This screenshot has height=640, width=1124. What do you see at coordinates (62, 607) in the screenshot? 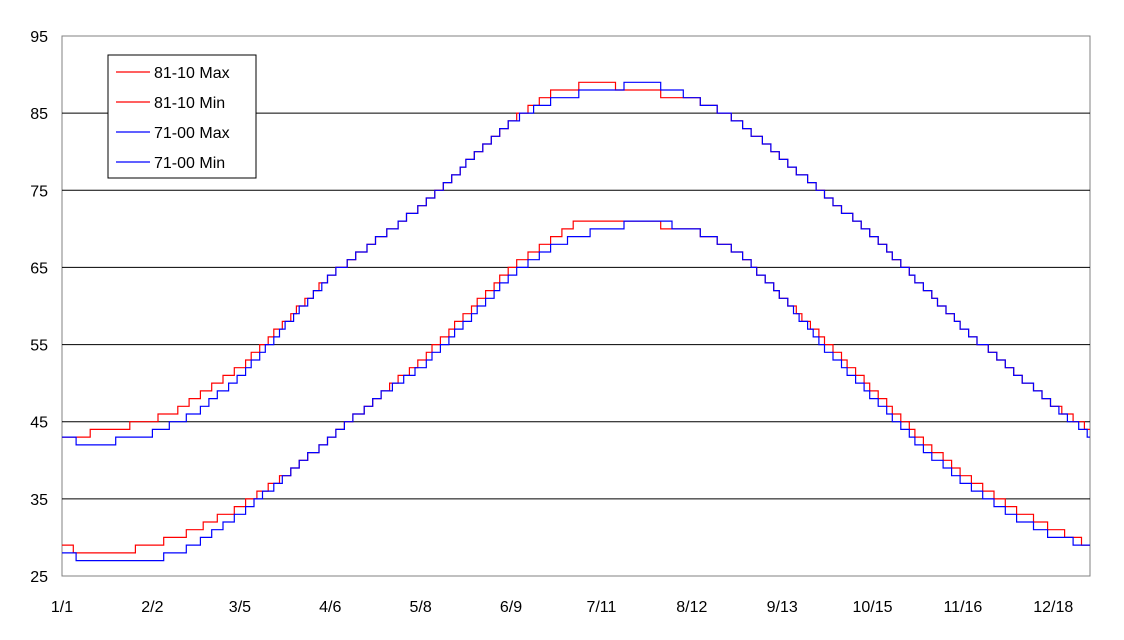
I see `x-tick-label: 1/1` at bounding box center [62, 607].